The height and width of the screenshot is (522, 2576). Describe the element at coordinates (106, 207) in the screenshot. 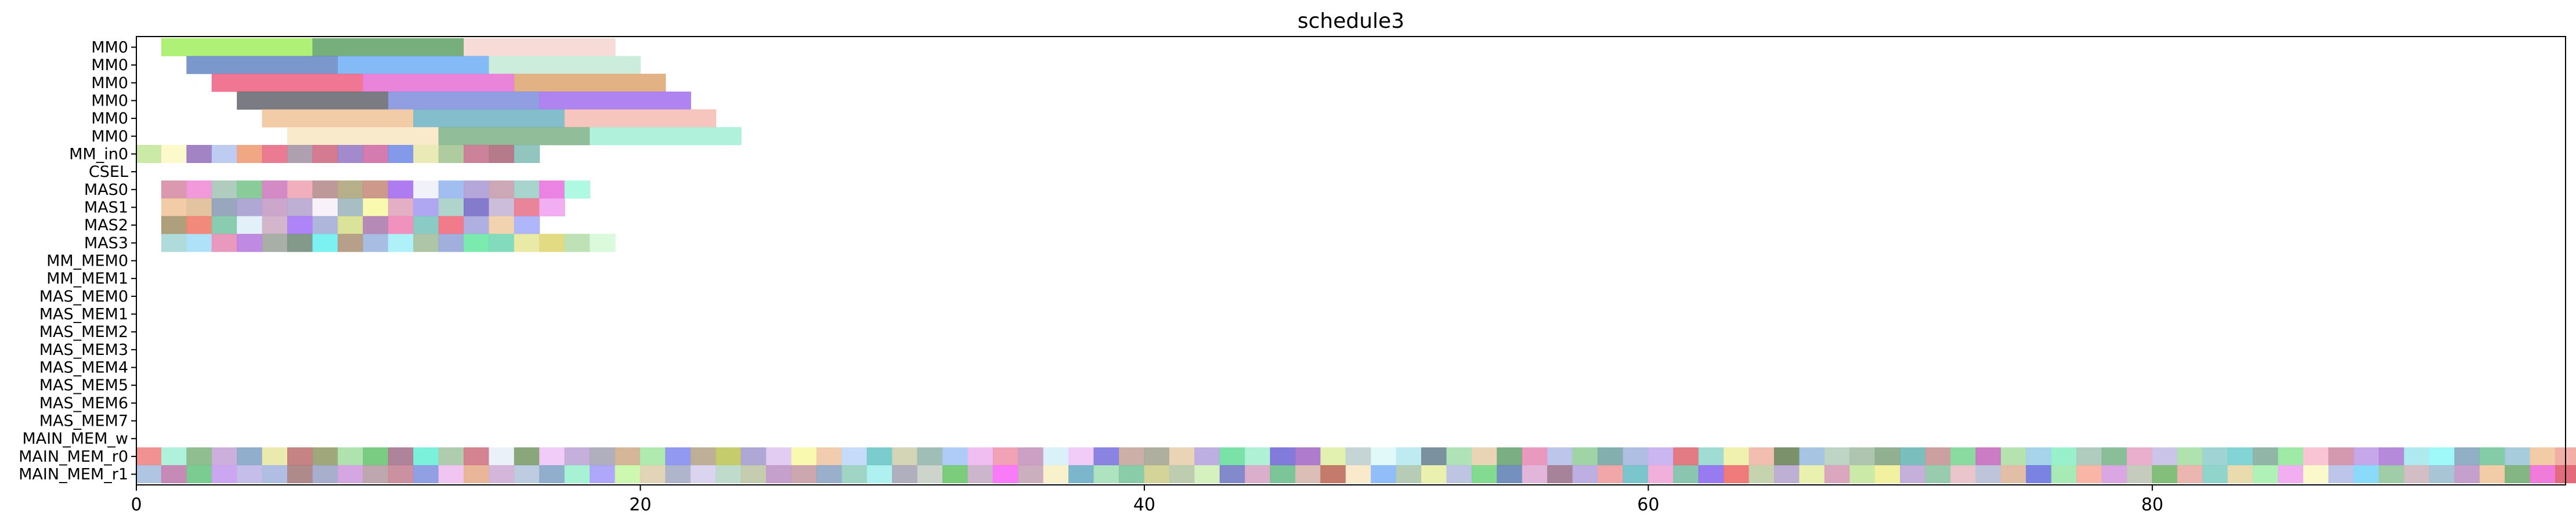

I see `row-label: MAS1` at that location.